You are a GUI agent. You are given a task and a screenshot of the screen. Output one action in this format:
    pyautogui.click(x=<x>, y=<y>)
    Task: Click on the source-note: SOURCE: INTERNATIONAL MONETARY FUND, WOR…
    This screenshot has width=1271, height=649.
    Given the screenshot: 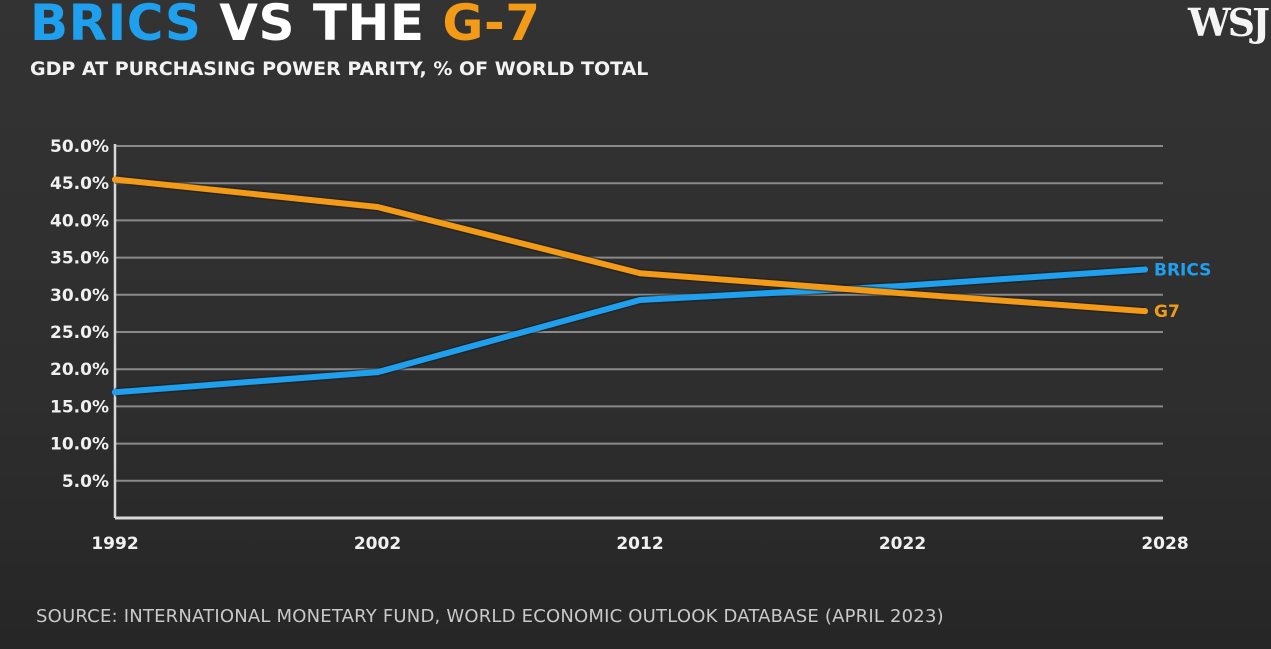 What is the action you would take?
    pyautogui.click(x=490, y=616)
    